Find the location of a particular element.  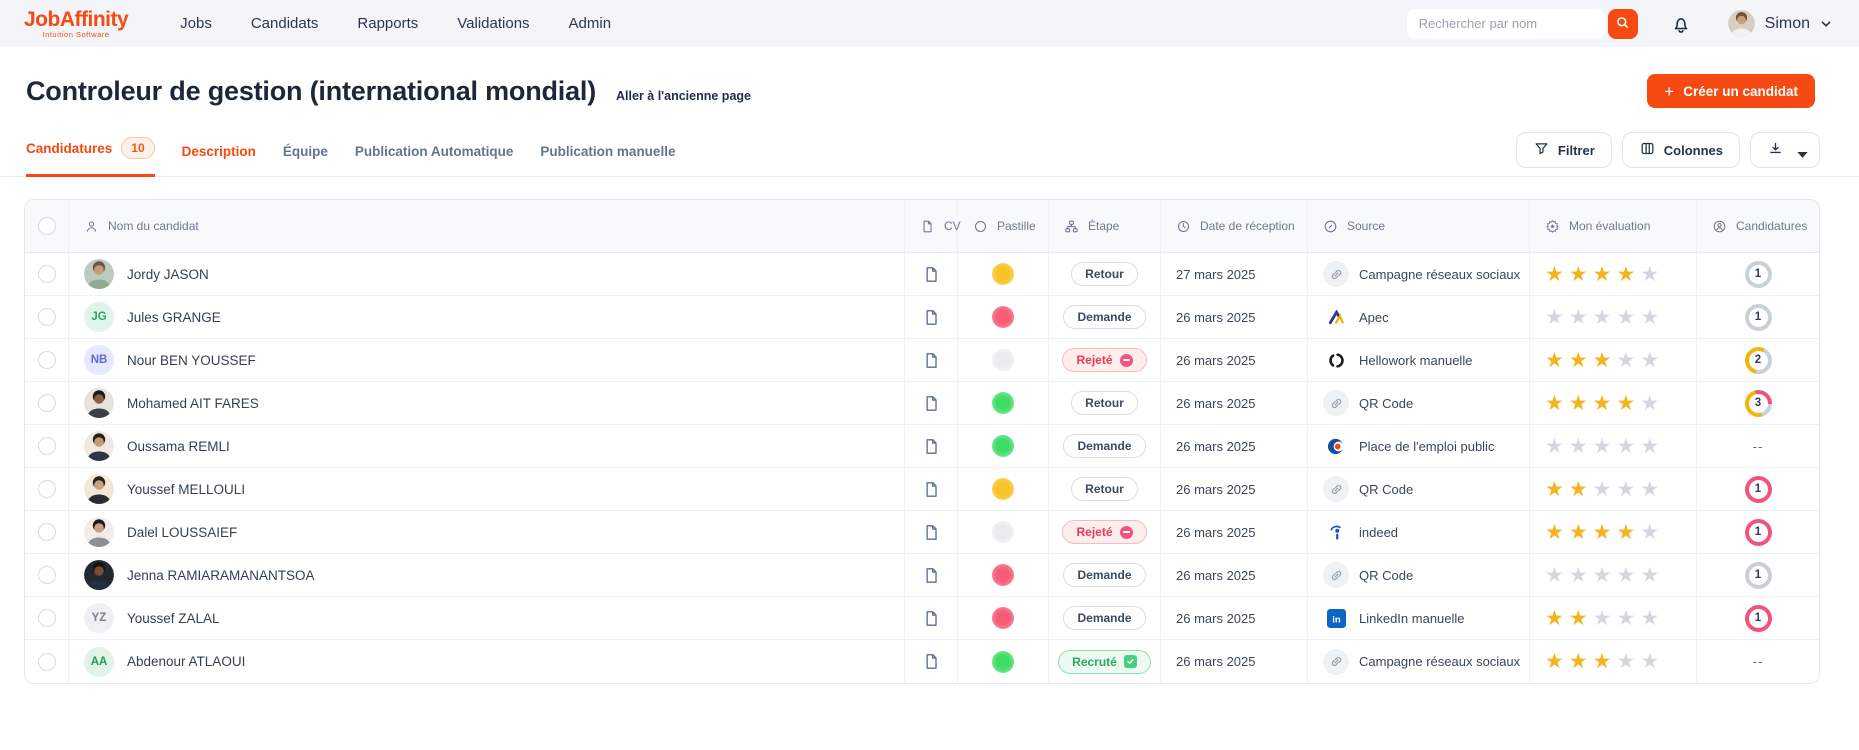

tab-candidatures: Candidatures 10 is located at coordinates (90, 157).